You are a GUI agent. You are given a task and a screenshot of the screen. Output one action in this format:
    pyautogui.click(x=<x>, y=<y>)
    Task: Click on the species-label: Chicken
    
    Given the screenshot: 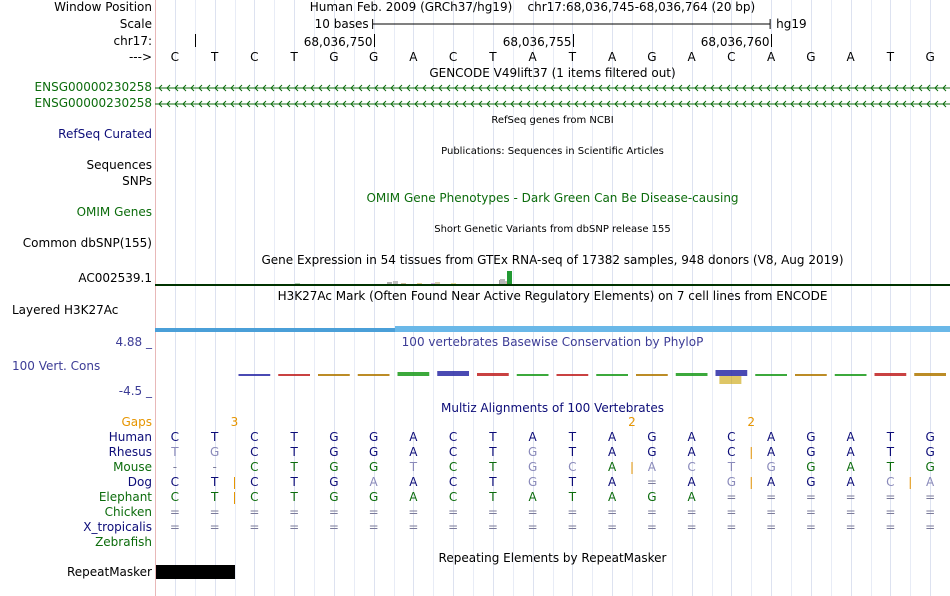 What is the action you would take?
    pyautogui.click(x=128, y=512)
    